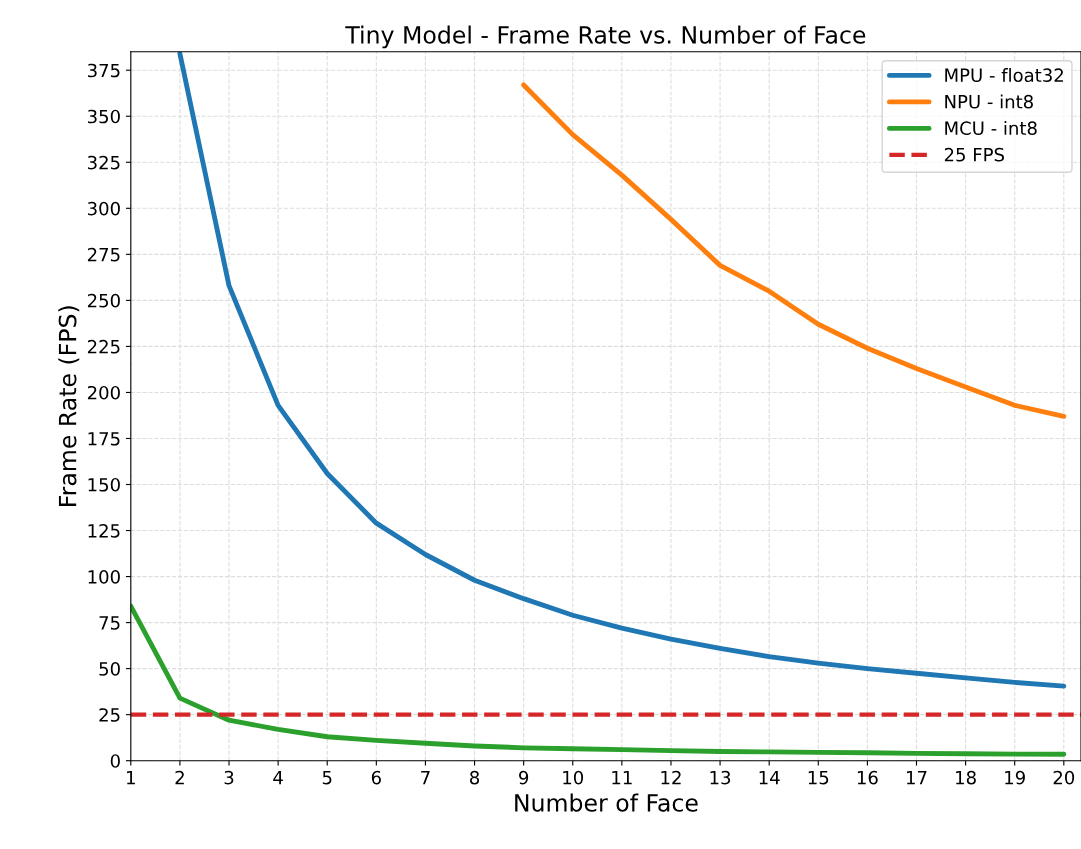 Image resolution: width=1081 pixels, height=849 pixels. I want to click on x-tick-label: 19, so click(1015, 777).